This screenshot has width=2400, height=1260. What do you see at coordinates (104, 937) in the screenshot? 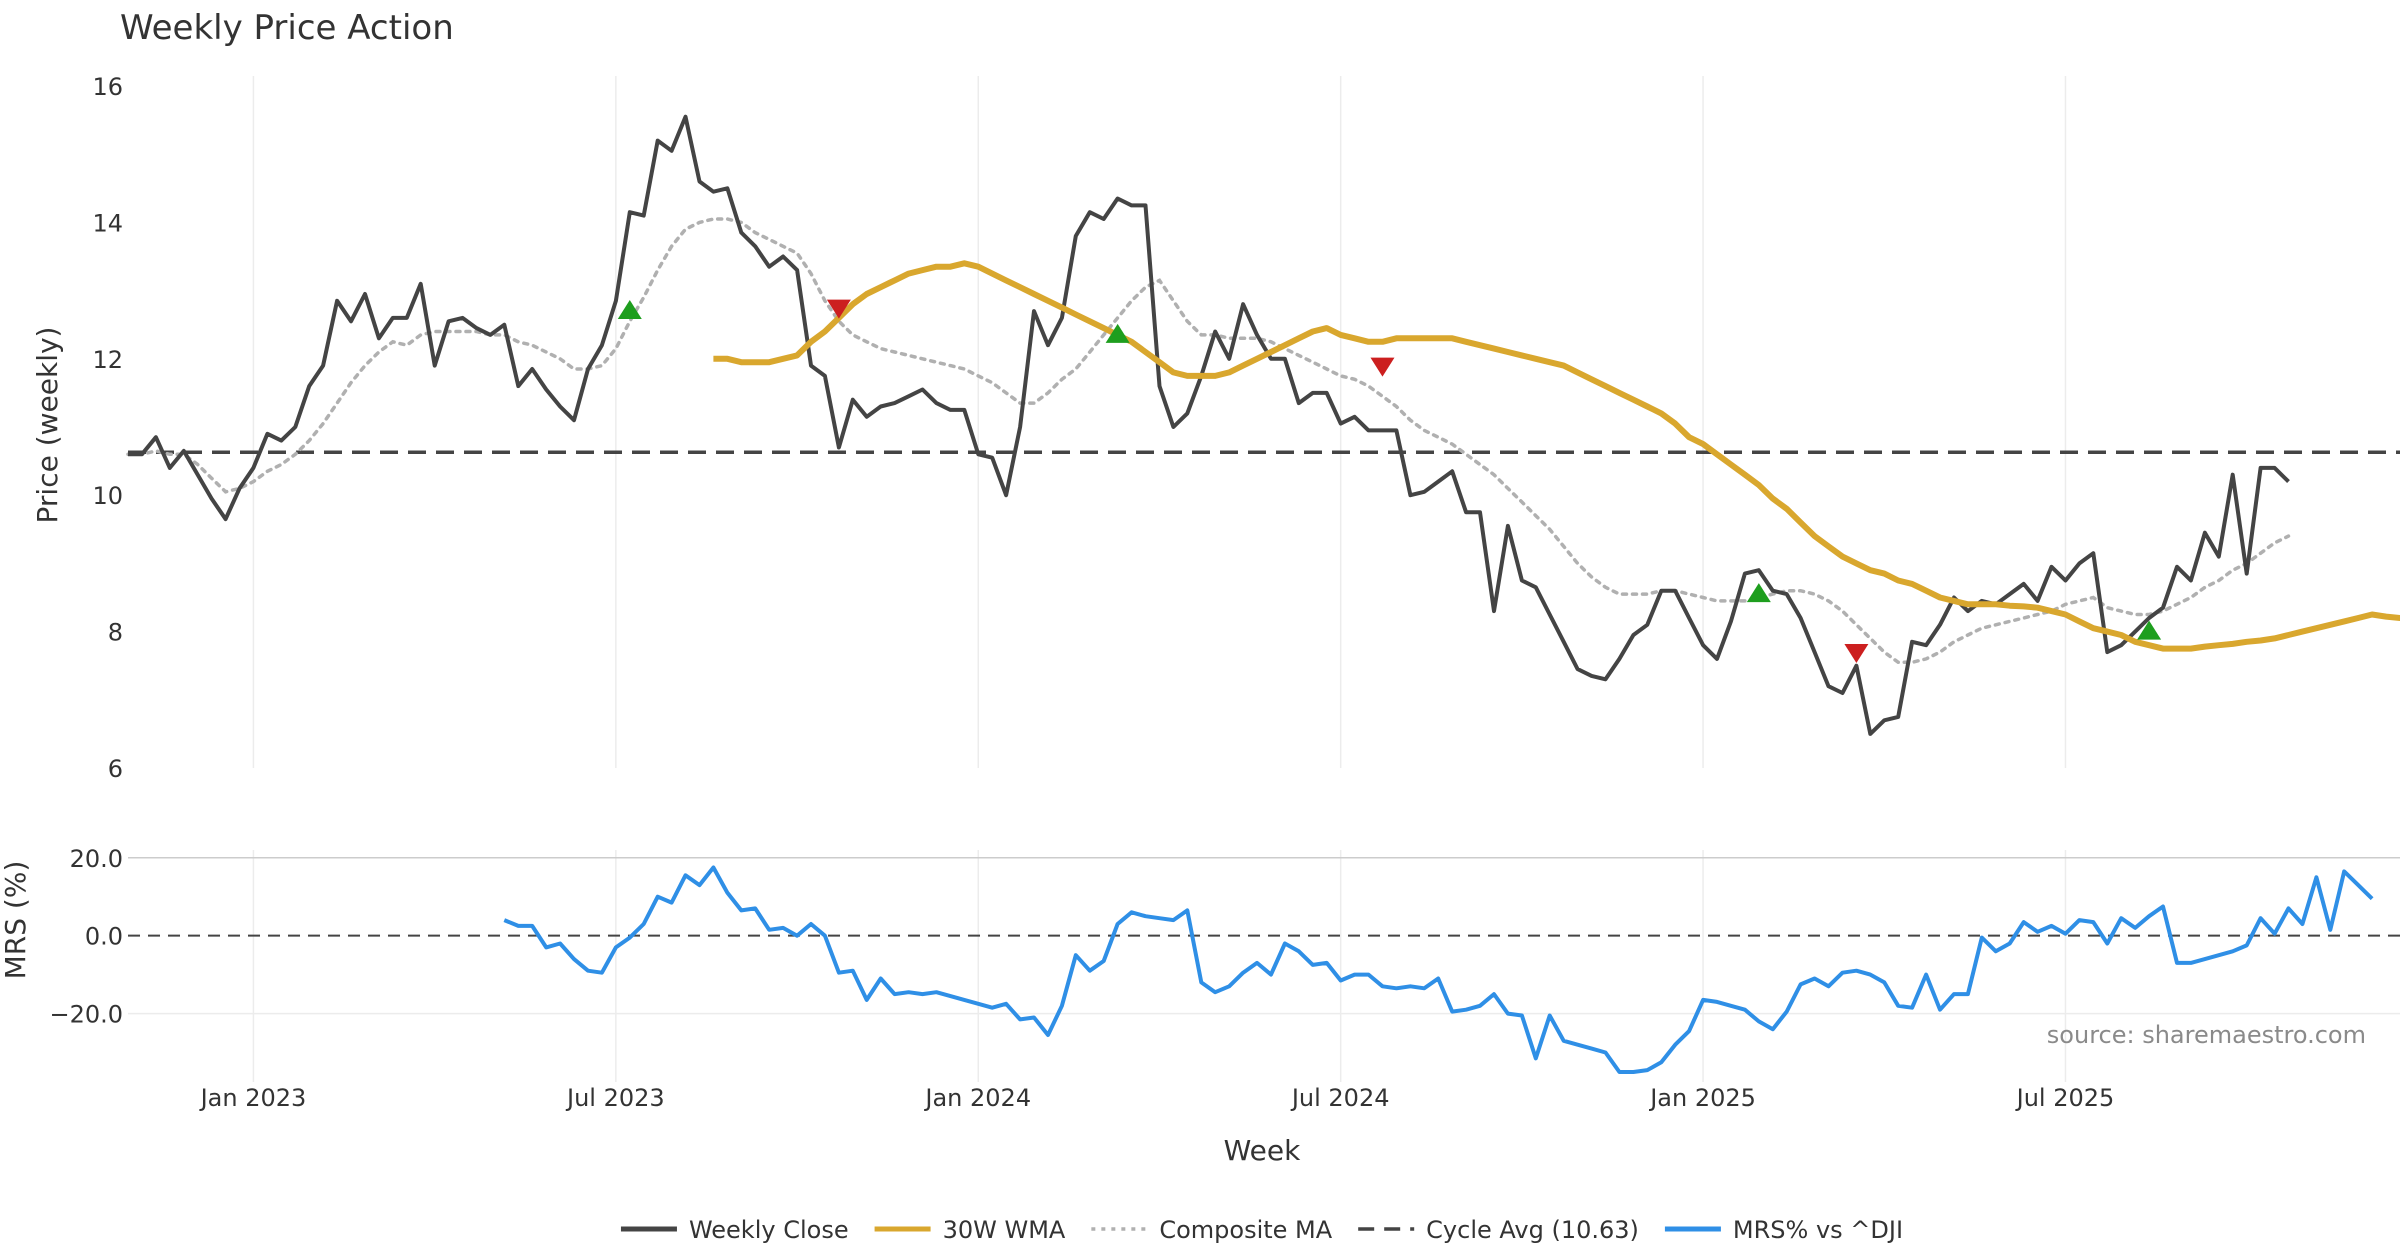
I see `mrs-y-tick-label: 0.0` at bounding box center [104, 937].